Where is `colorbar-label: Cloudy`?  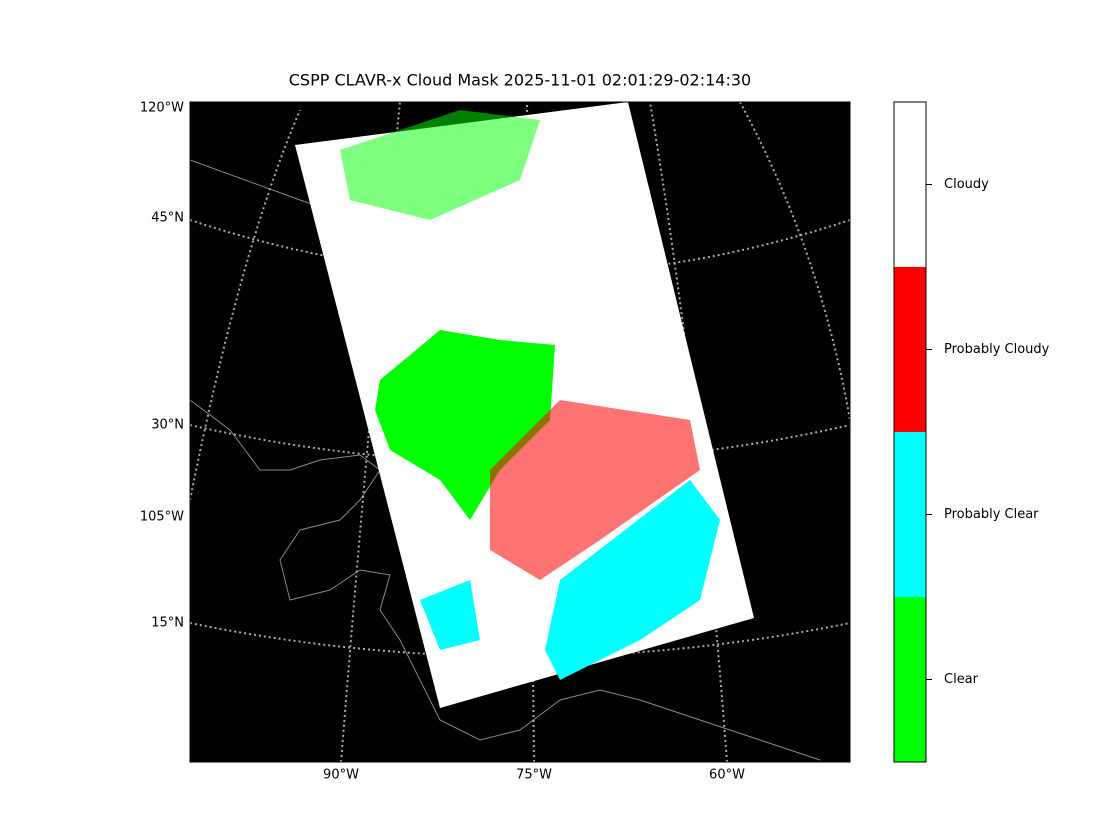
colorbar-label: Cloudy is located at coordinates (966, 184).